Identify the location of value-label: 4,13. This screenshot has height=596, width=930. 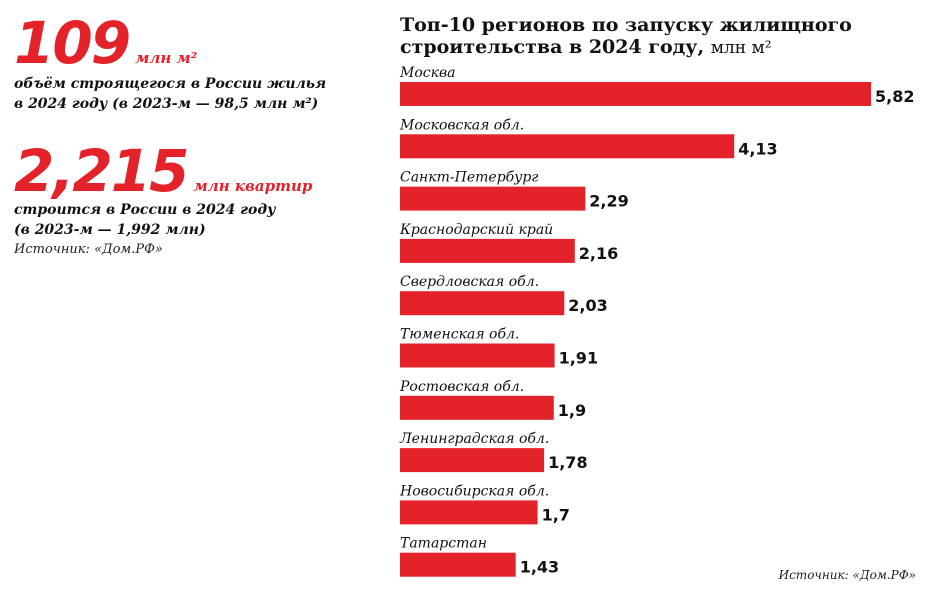
(757, 148).